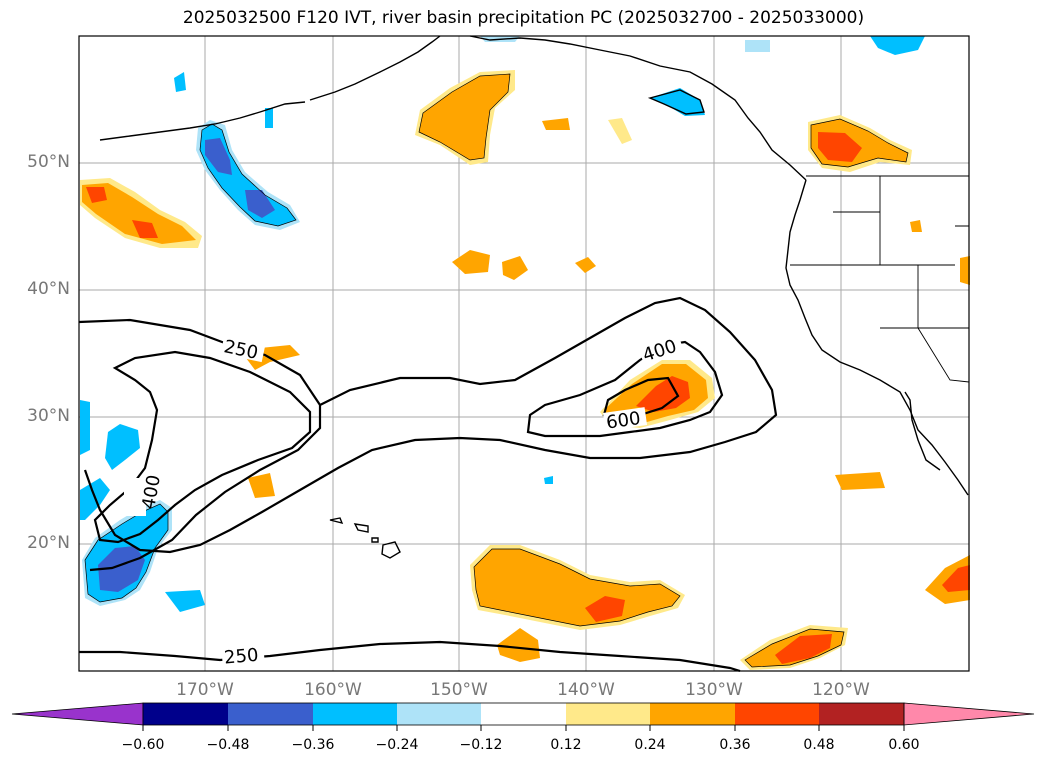 The height and width of the screenshot is (765, 1047). Describe the element at coordinates (922, 431) in the screenshot. I see `coast-mexico-inlet` at that location.